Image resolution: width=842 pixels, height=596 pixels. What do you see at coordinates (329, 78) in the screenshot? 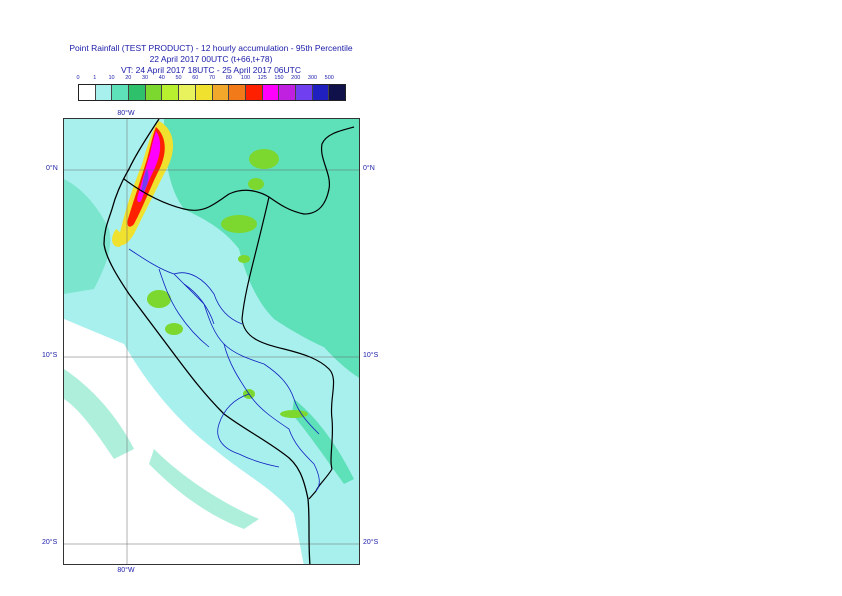
I see `legend-label: 500` at bounding box center [329, 78].